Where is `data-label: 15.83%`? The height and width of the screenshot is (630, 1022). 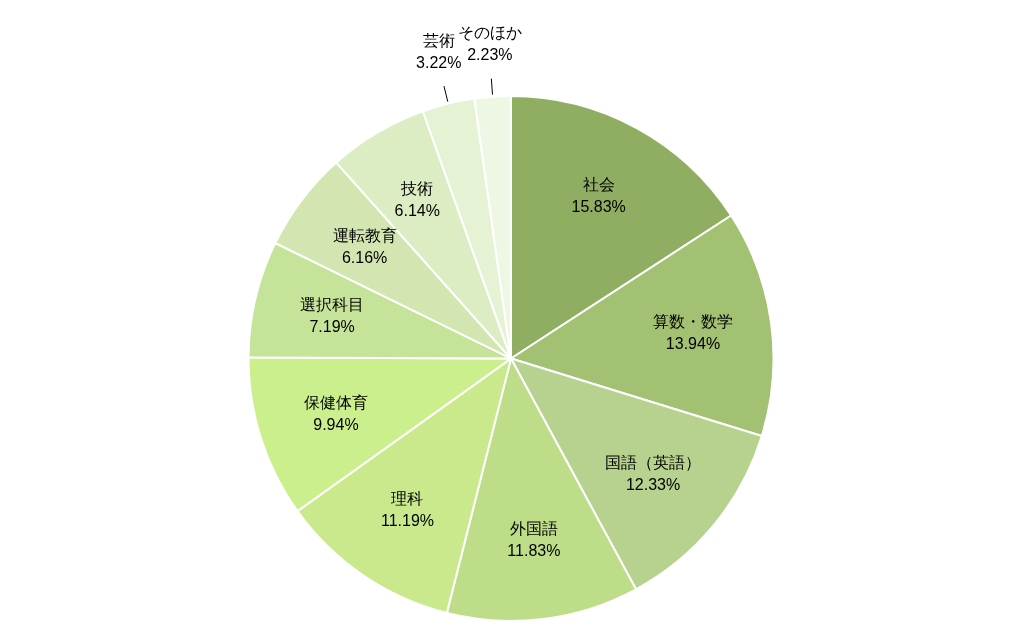
data-label: 15.83% is located at coordinates (598, 207).